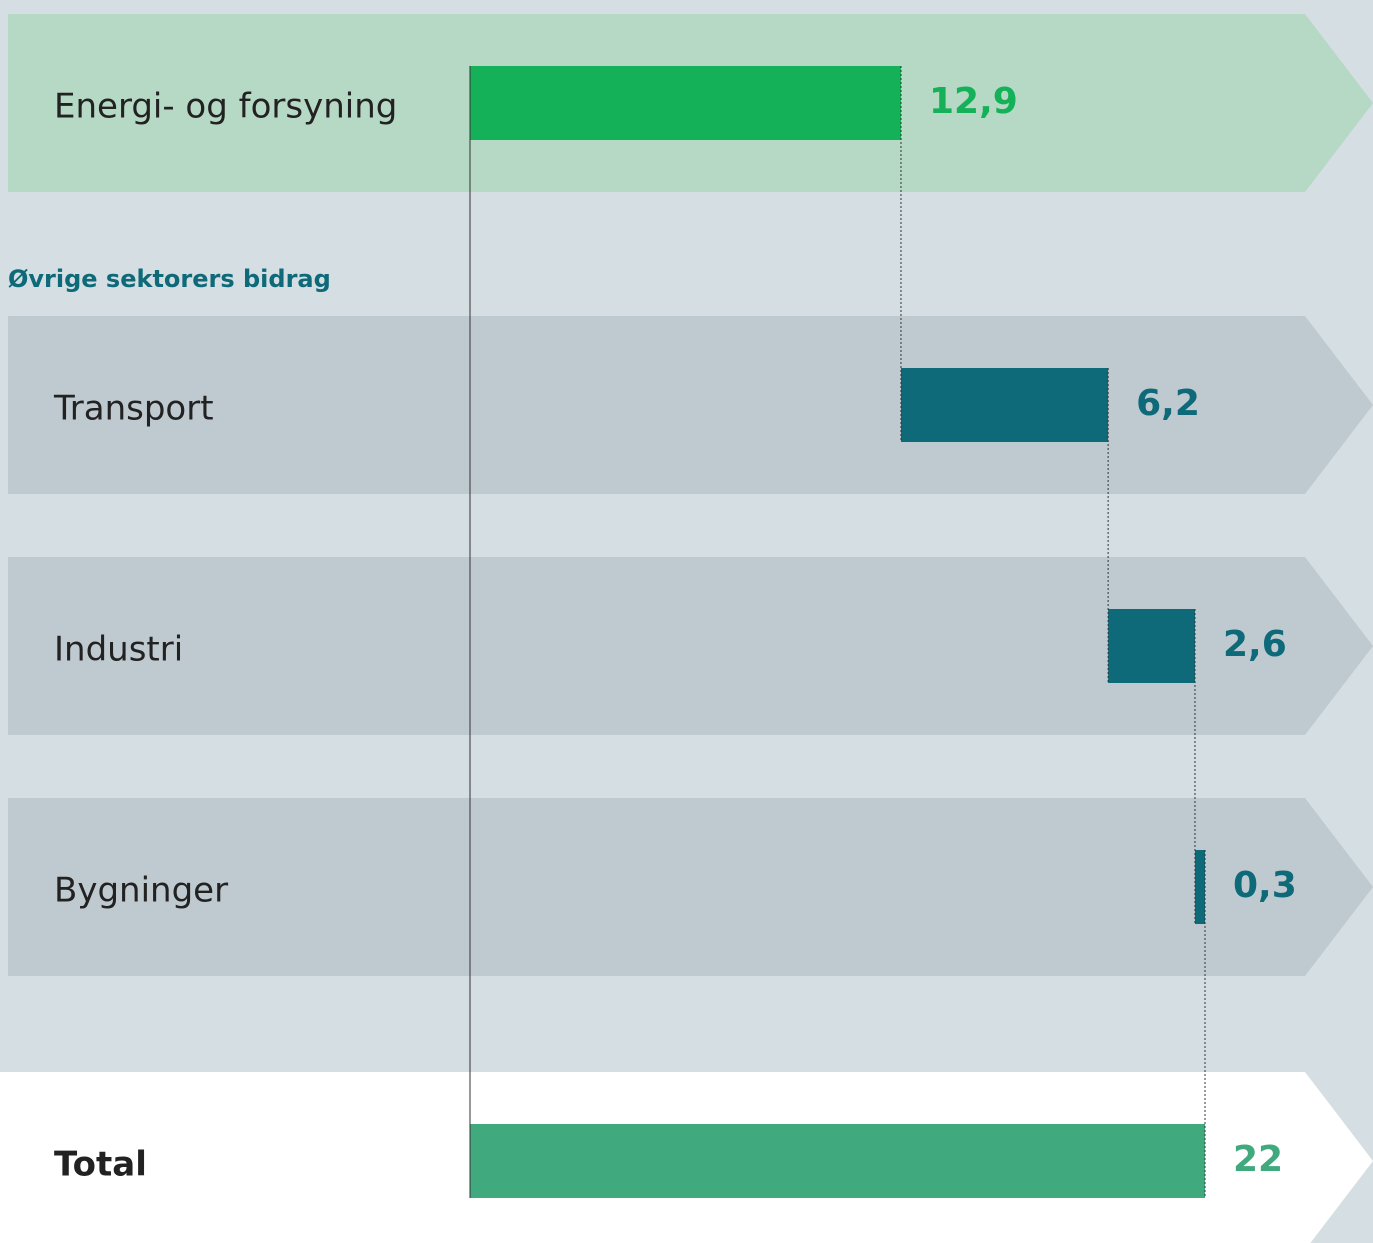 The width and height of the screenshot is (1373, 1243). What do you see at coordinates (133, 409) in the screenshot?
I see `category-label: Transport` at bounding box center [133, 409].